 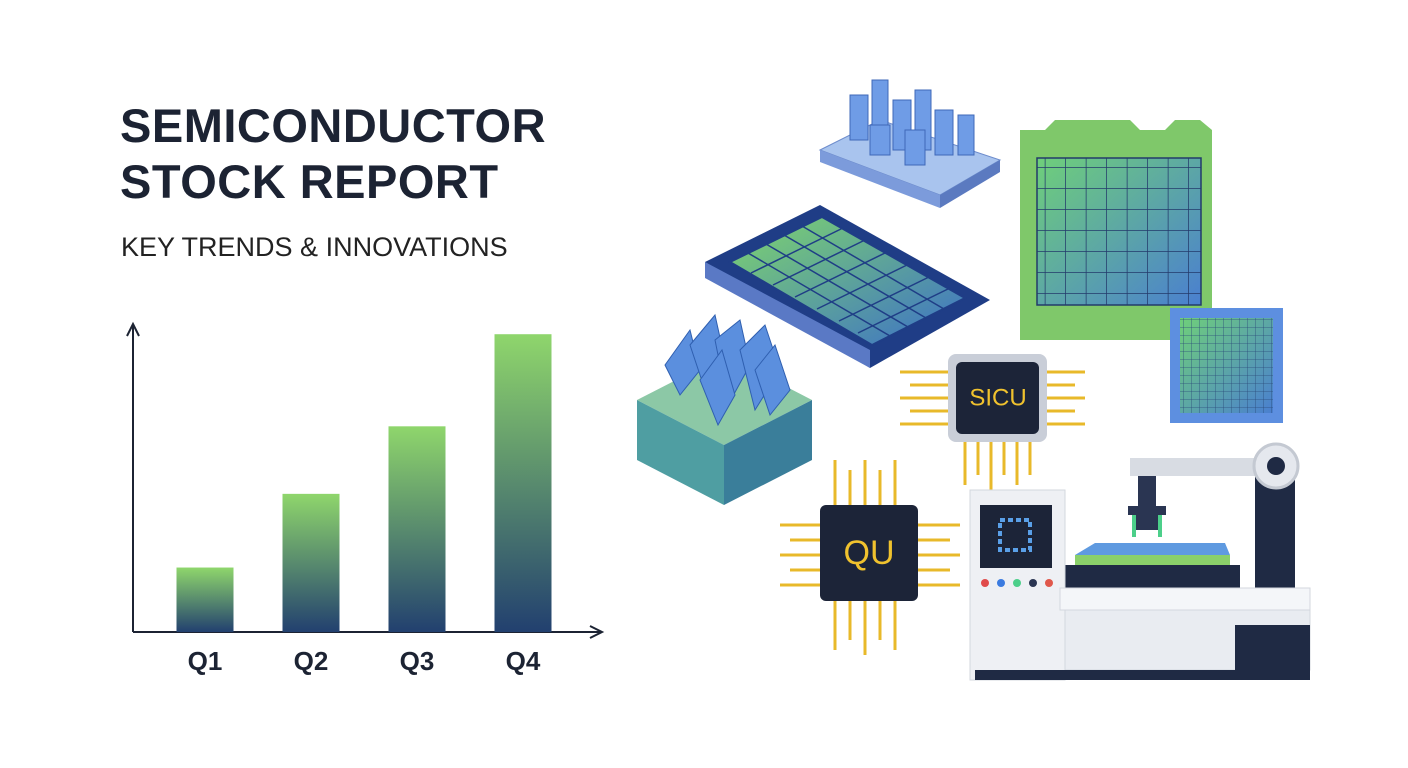 I want to click on chip-label: QU, so click(x=869, y=553).